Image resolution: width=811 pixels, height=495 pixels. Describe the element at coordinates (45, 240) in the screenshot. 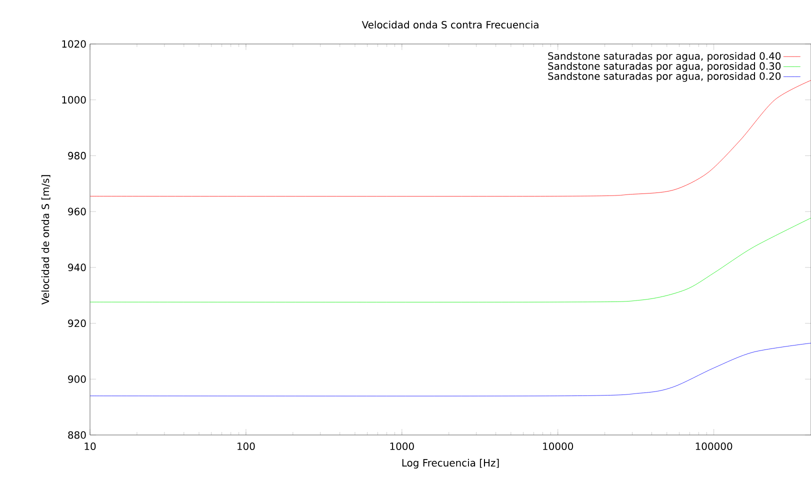

I see `y-axis-title: Velocidad de onda S [m/s]` at that location.